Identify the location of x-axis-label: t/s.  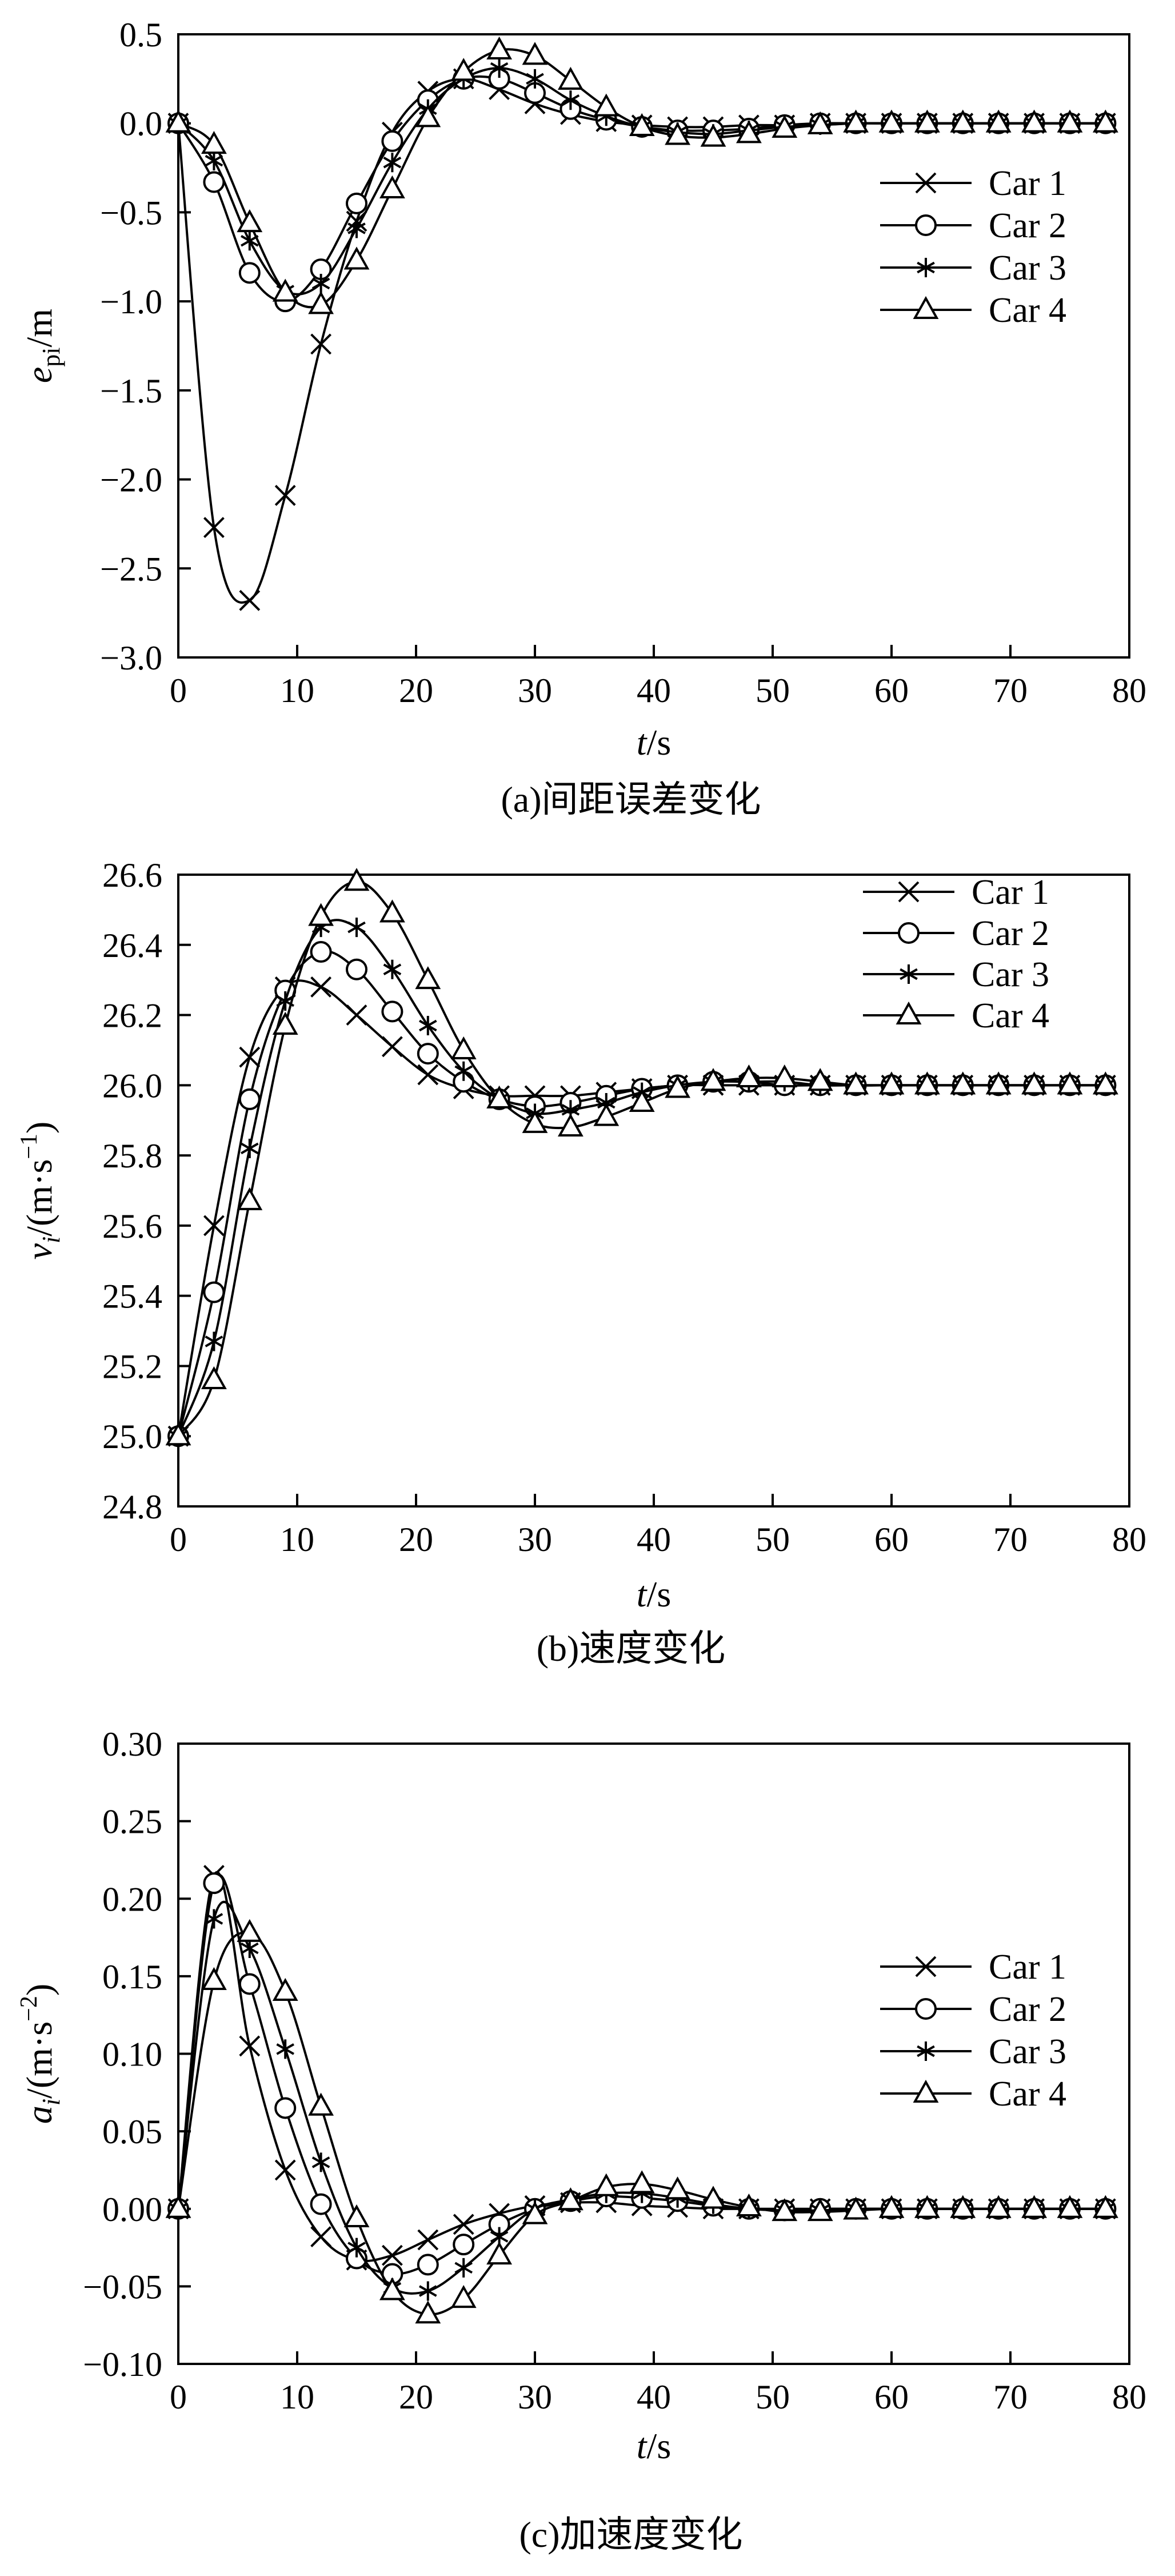
(654, 1594).